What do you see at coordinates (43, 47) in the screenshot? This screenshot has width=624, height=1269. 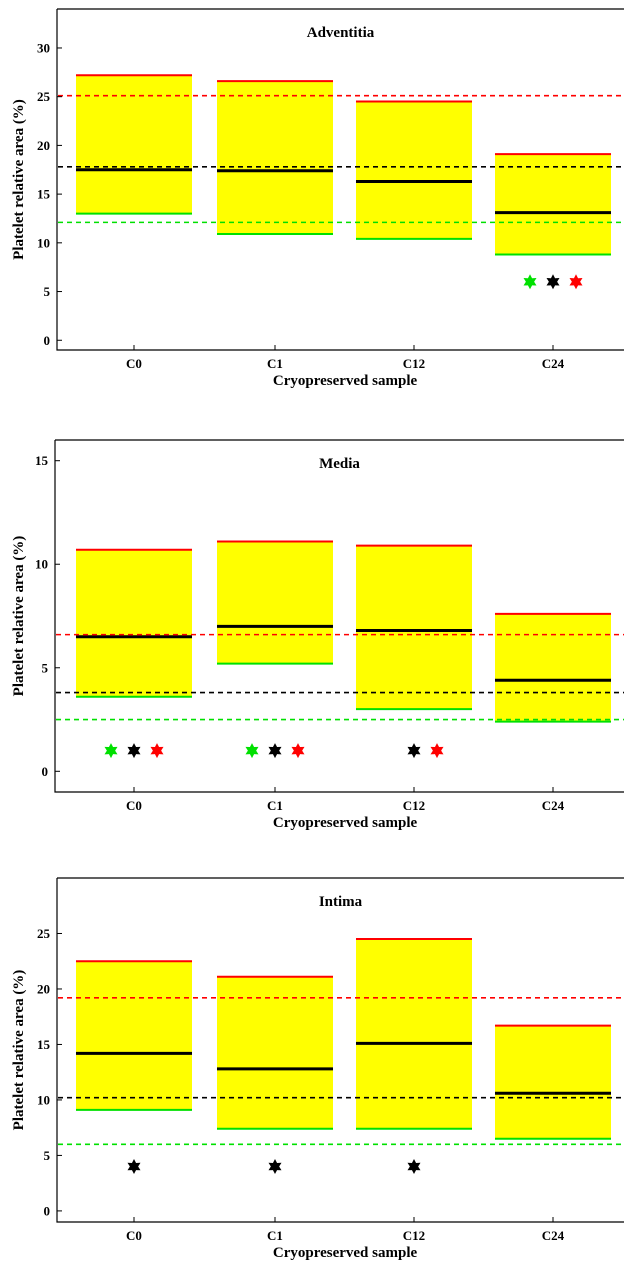 I see `y-tick-label: 30` at bounding box center [43, 47].